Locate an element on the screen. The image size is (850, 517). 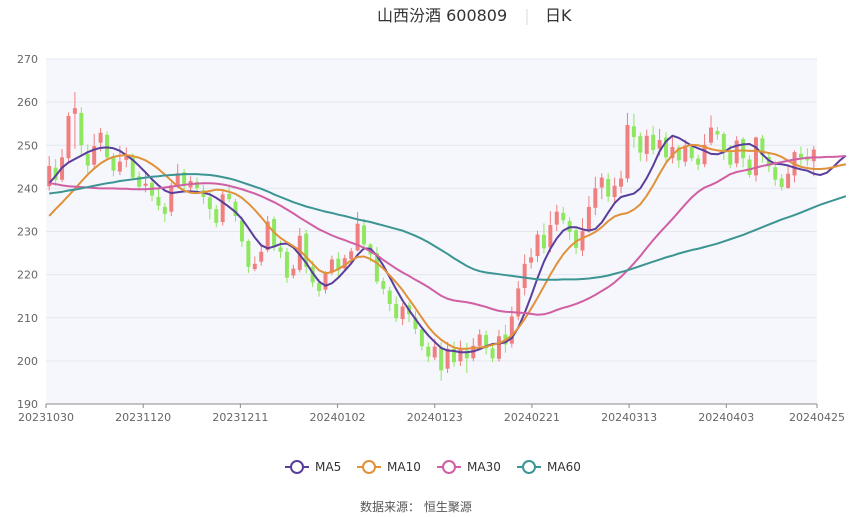
y-tick-label: 210 is located at coordinates (27, 318).